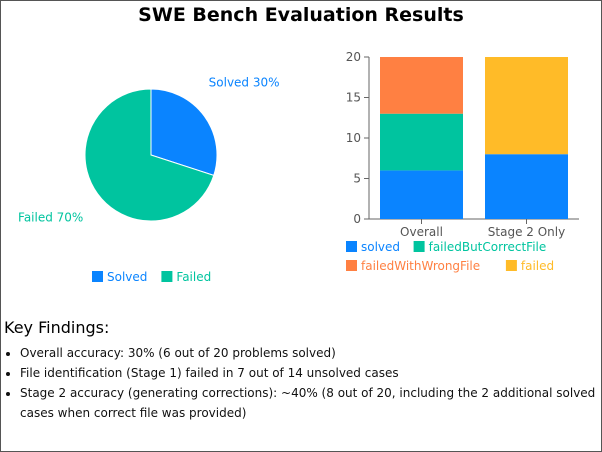 The height and width of the screenshot is (452, 602). I want to click on pie-slice-failed, so click(149, 155).